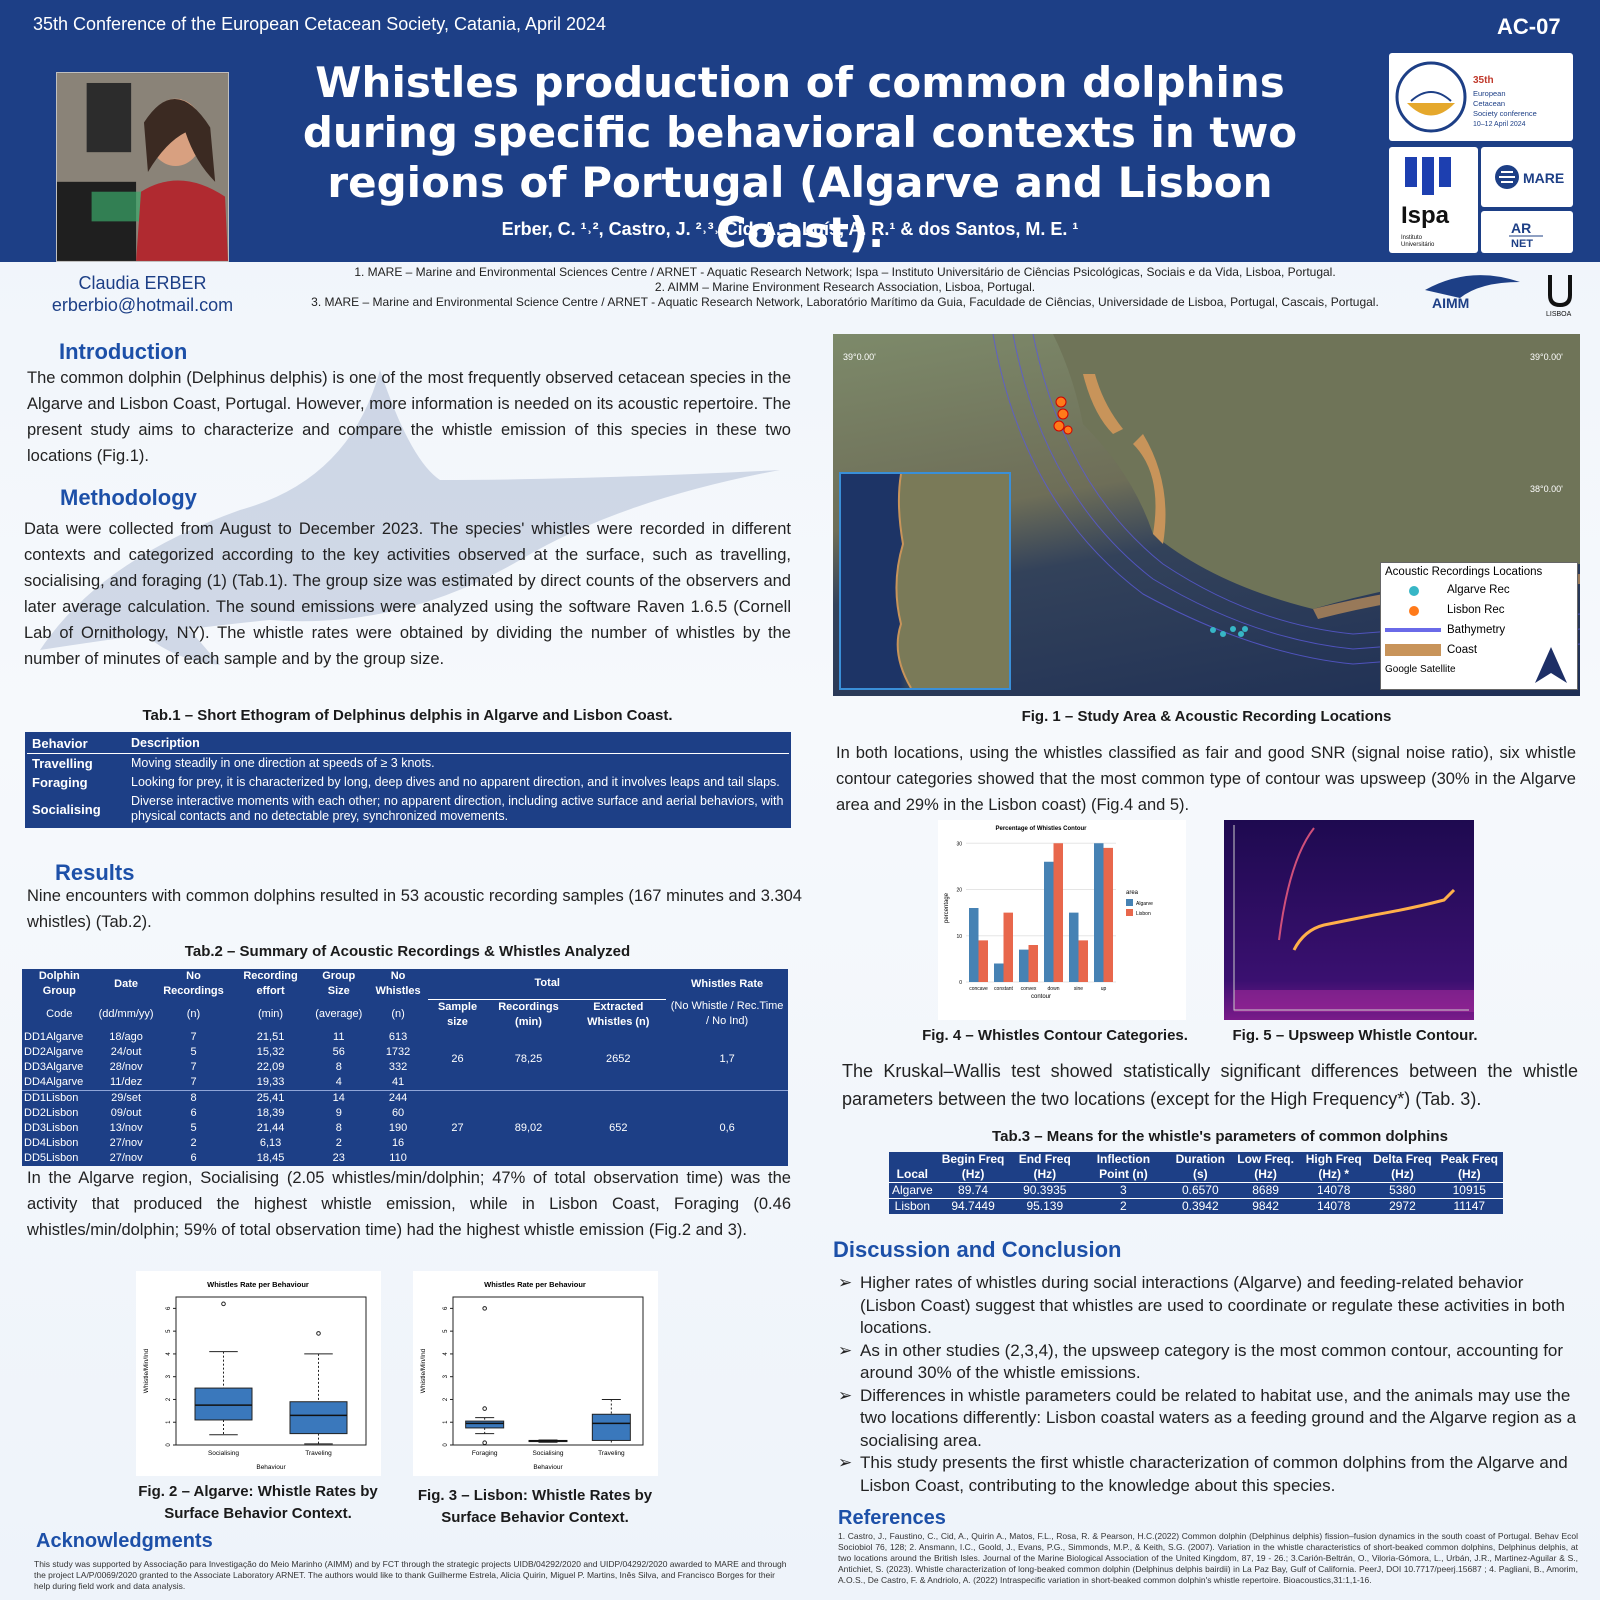 Image resolution: width=1600 pixels, height=1600 pixels. What do you see at coordinates (528, 1127) in the screenshot?
I see `cell: 89,02` at bounding box center [528, 1127].